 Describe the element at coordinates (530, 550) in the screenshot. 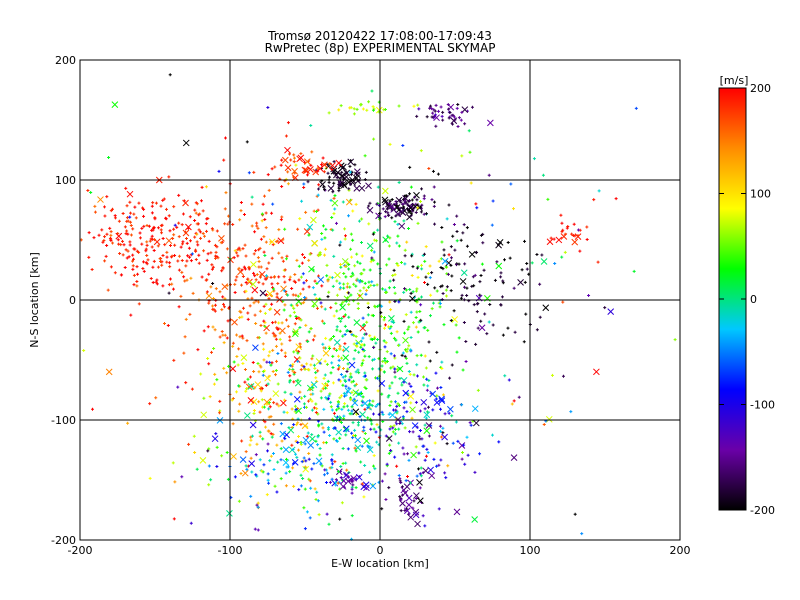

I see `x-tick-label: 100` at that location.